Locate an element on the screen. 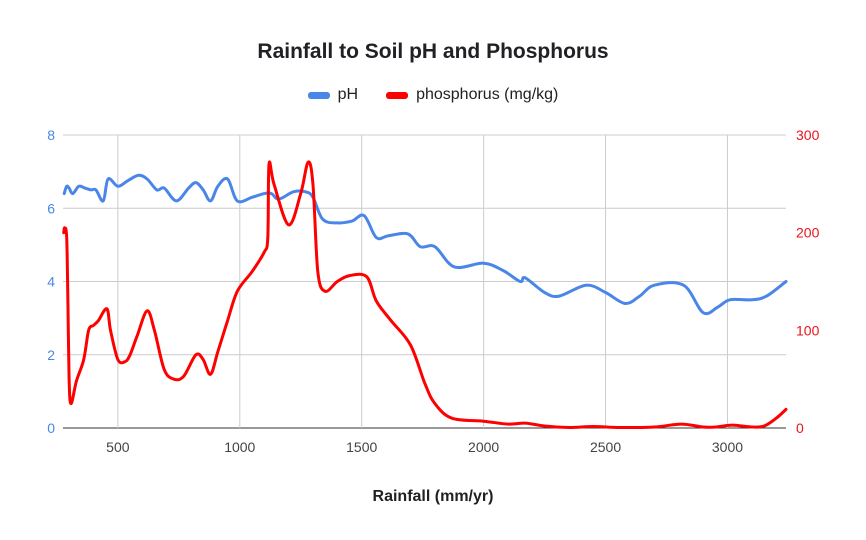 The height and width of the screenshot is (540, 866). x-tick-label: 3000 is located at coordinates (727, 447).